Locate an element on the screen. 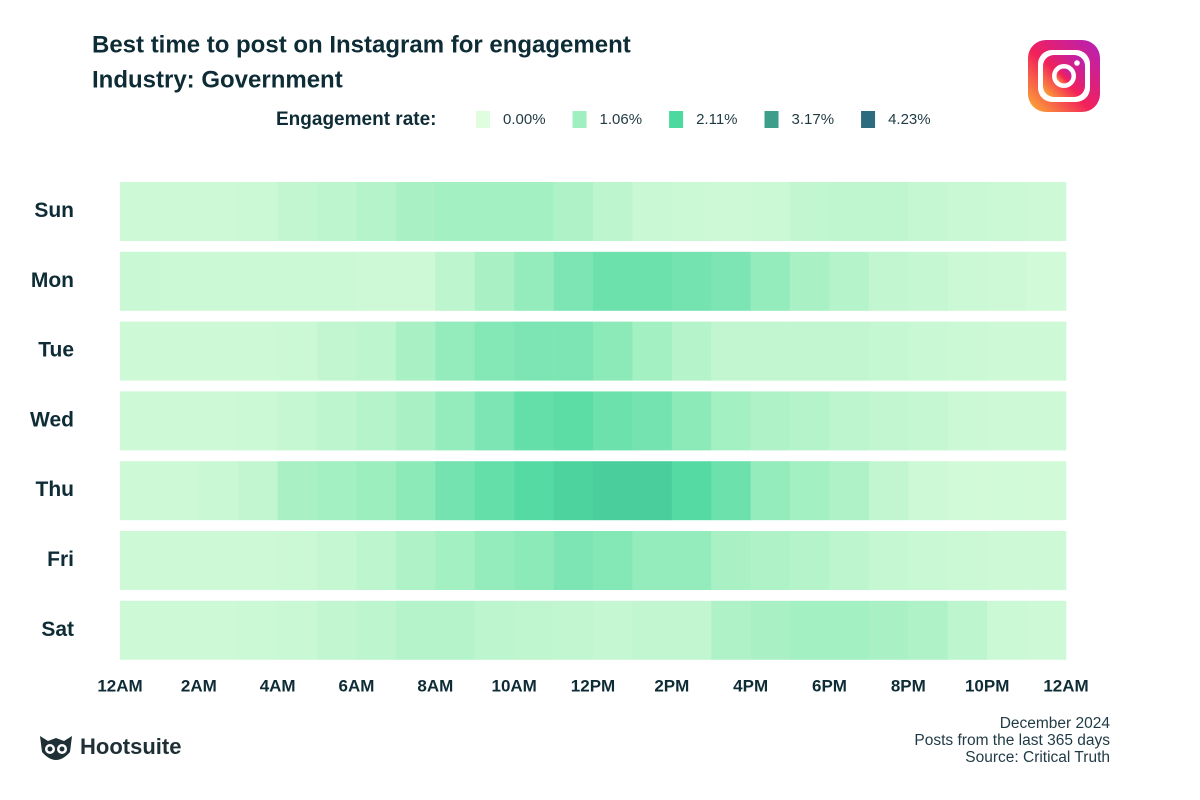  y-tick-label: Mon is located at coordinates (52, 280).